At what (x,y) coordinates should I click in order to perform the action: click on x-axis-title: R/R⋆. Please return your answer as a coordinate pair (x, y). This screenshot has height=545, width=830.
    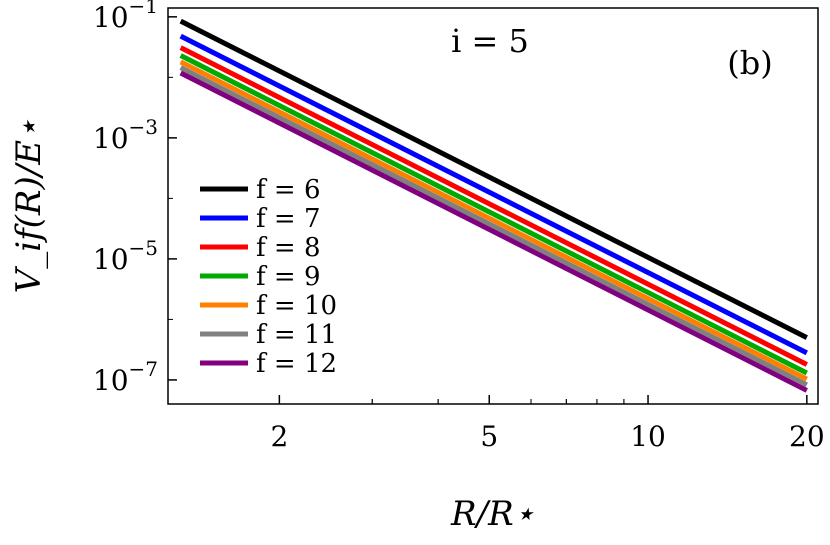
    Looking at the image, I should click on (492, 514).